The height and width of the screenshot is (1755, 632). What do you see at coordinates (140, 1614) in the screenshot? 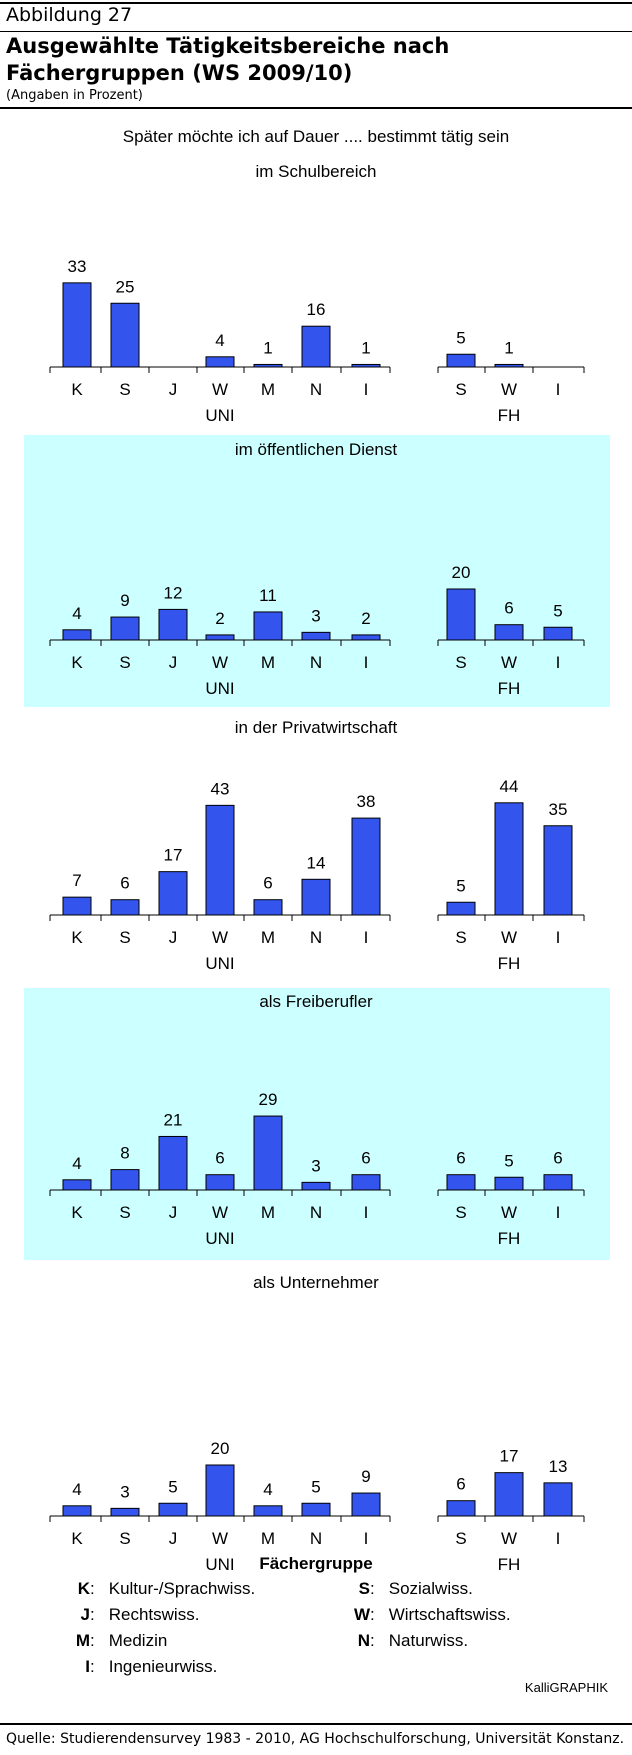
I see `legend-item-j: J: Rechtswiss.` at bounding box center [140, 1614].